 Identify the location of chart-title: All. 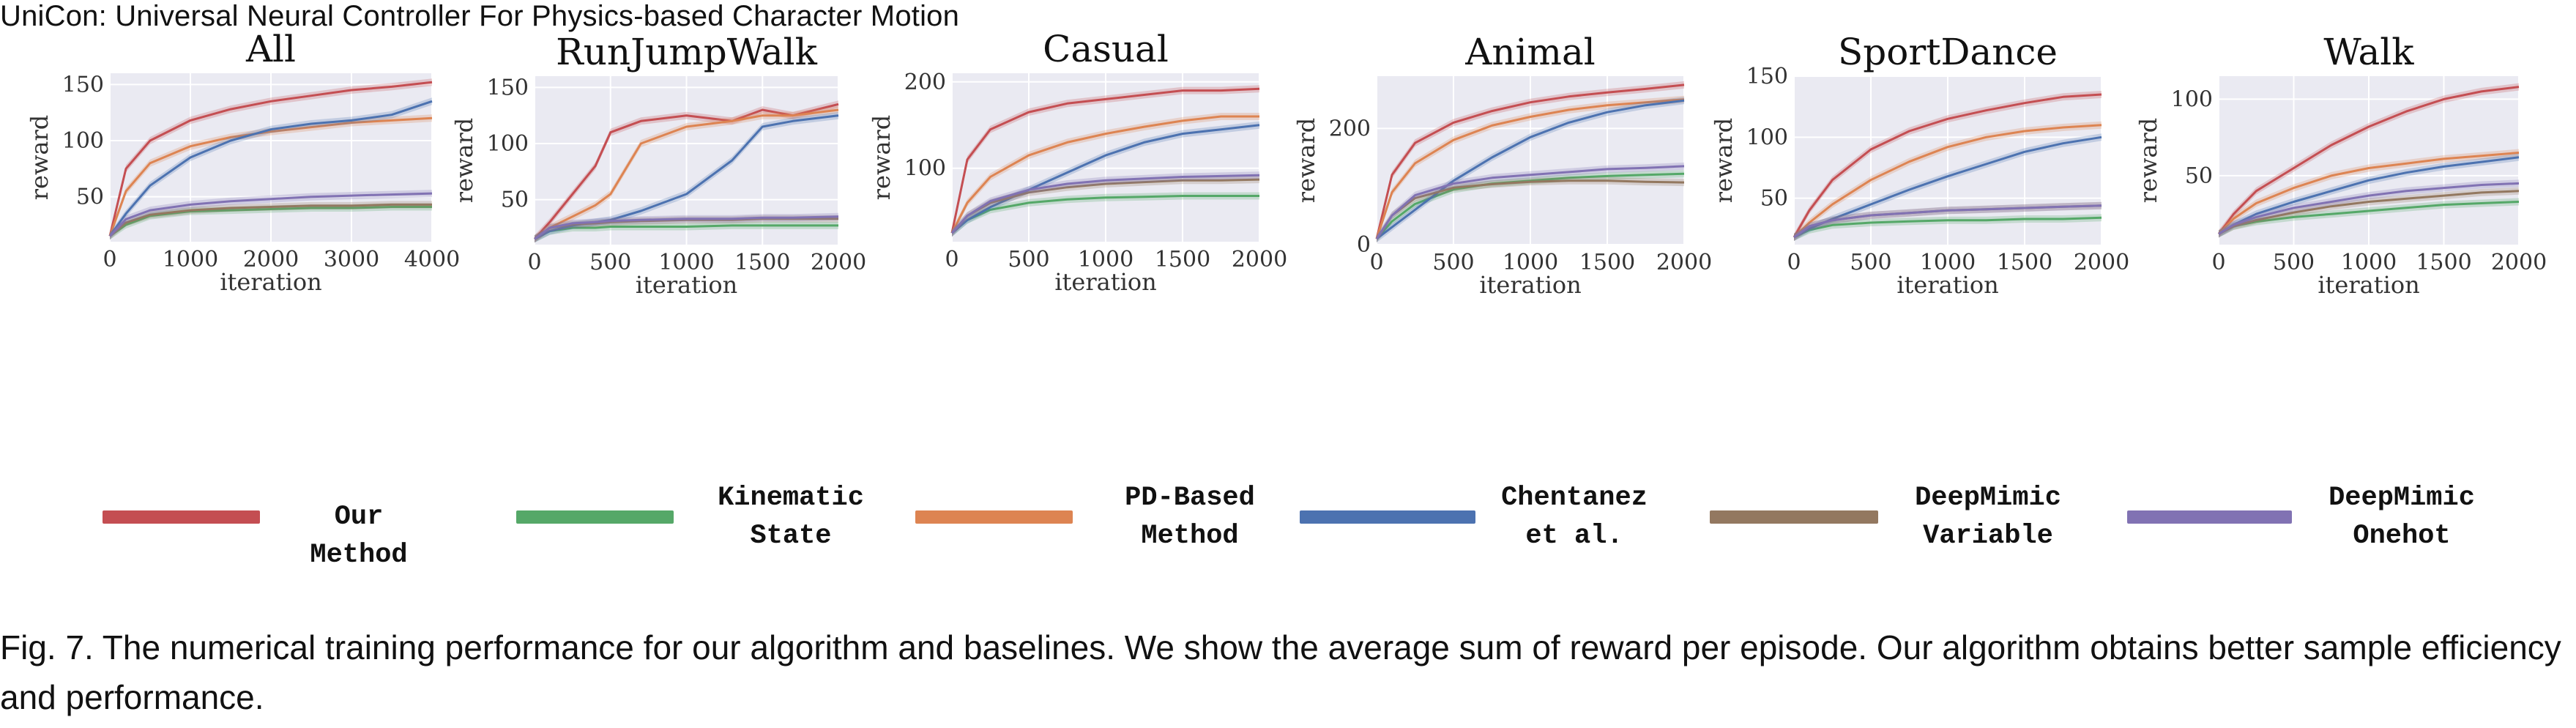
(270, 49).